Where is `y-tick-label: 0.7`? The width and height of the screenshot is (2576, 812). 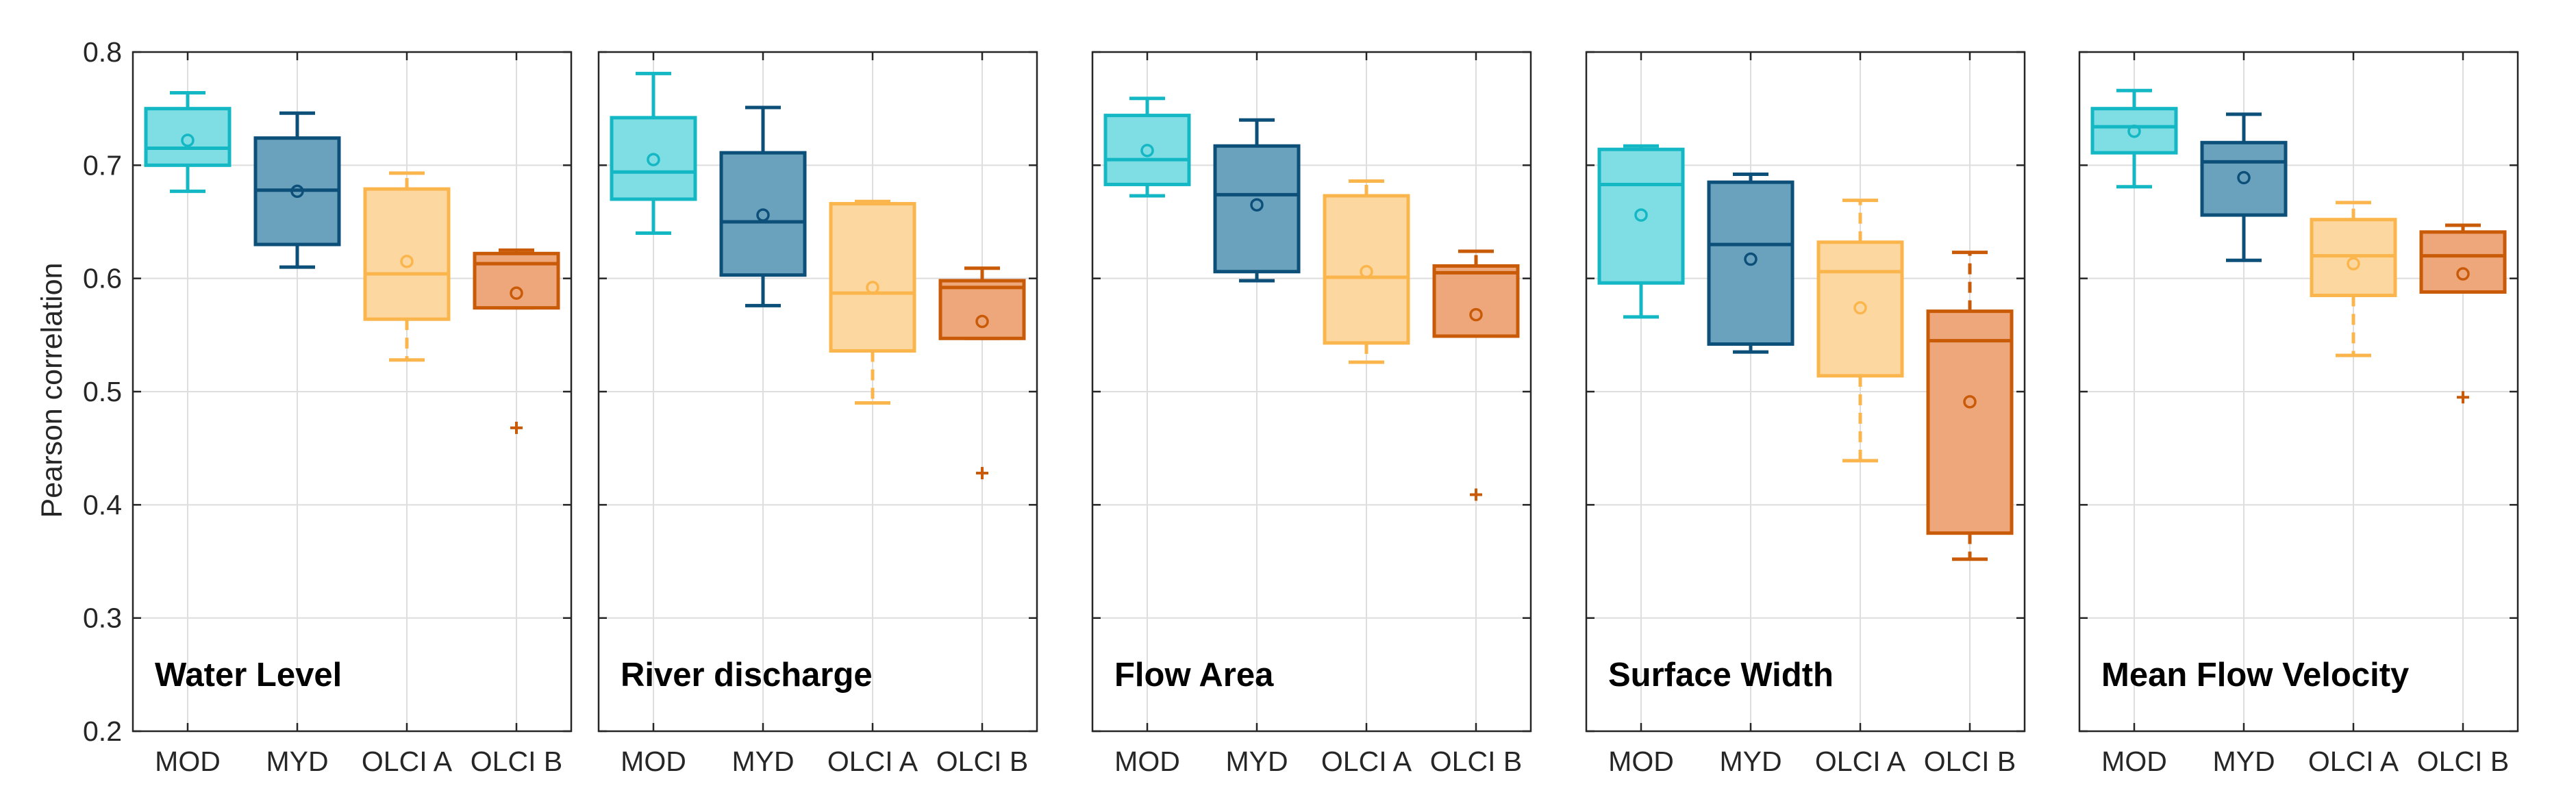
y-tick-label: 0.7 is located at coordinates (102, 165).